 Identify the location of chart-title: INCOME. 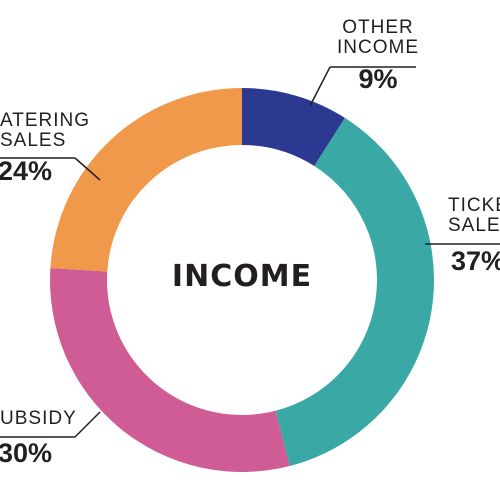
(242, 276).